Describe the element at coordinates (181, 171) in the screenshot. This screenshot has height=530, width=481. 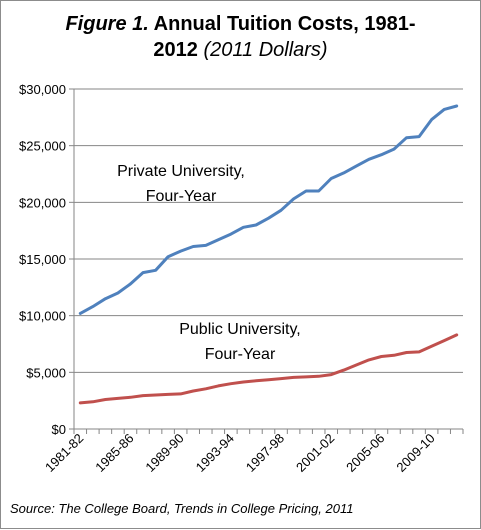
I see `private-label-line-1: Private University,` at that location.